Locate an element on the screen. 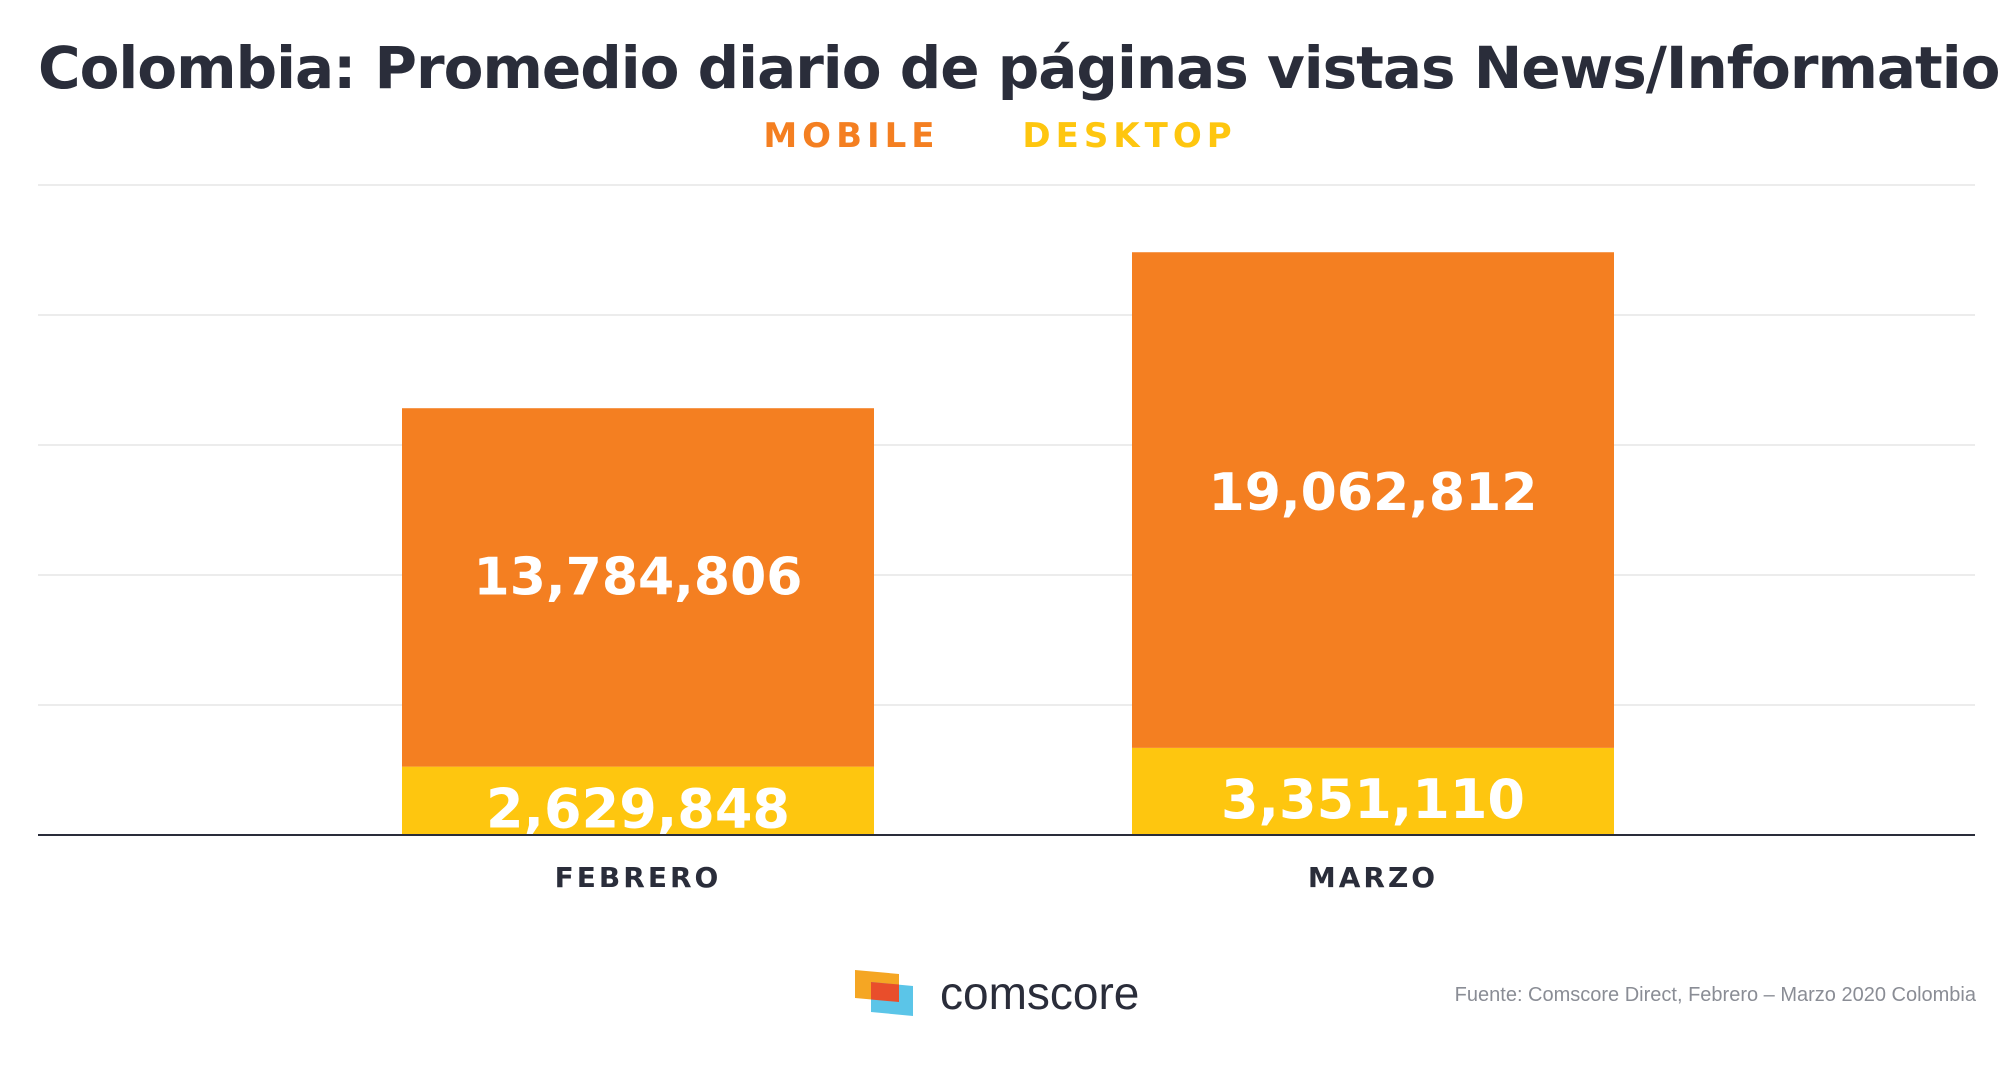 The height and width of the screenshot is (1067, 2000). bar-mobile-marzo is located at coordinates (1373, 500).